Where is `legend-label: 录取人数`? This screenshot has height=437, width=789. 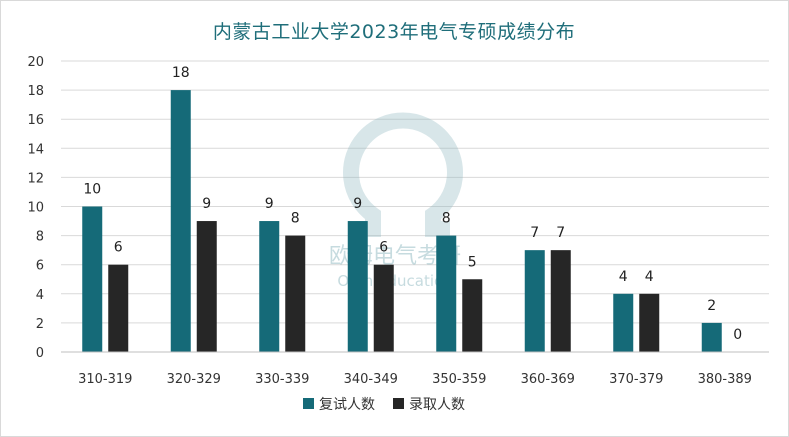 legend-label: 录取人数 is located at coordinates (437, 405).